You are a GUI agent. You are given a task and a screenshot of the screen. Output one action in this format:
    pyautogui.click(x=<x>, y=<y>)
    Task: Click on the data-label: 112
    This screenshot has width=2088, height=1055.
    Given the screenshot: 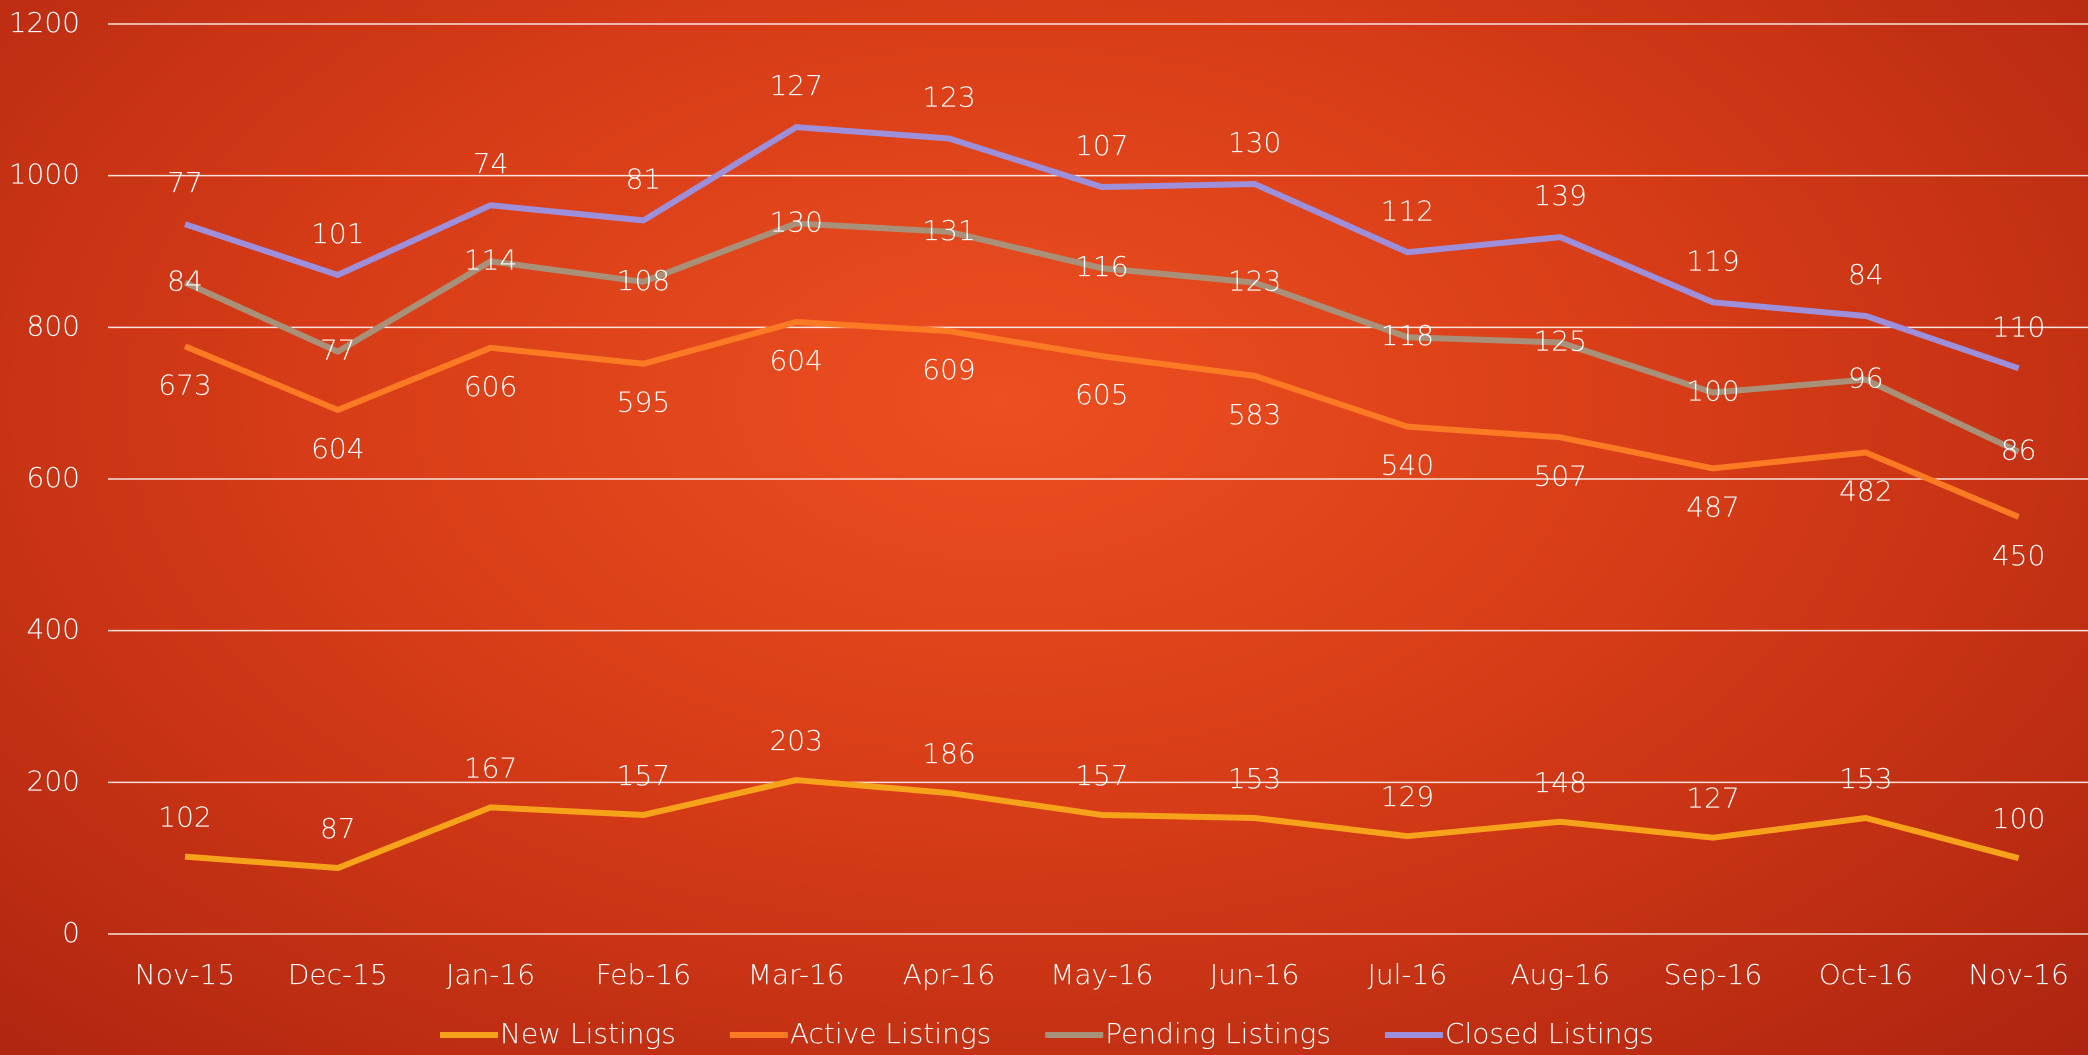 What is the action you would take?
    pyautogui.click(x=1407, y=210)
    